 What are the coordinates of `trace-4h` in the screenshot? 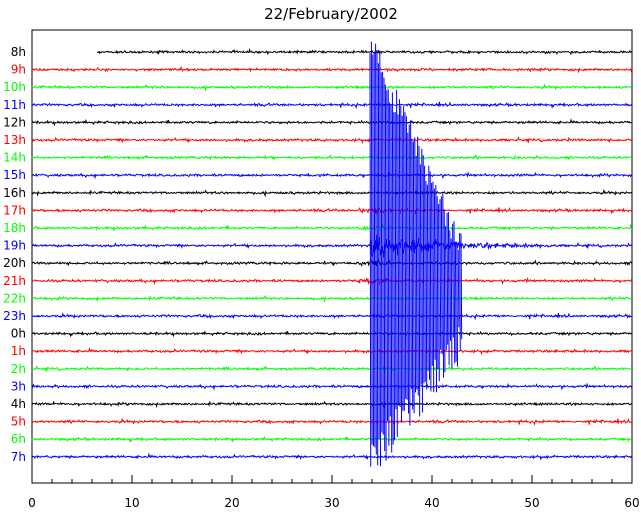 It's located at (332, 404).